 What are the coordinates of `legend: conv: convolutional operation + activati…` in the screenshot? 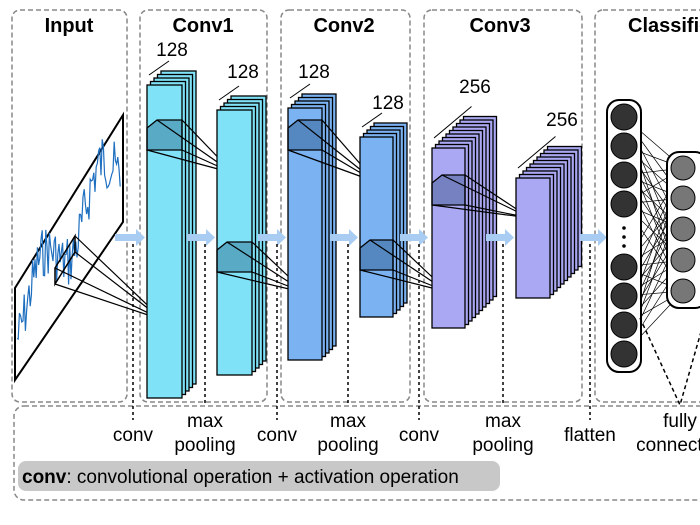 It's located at (240, 477).